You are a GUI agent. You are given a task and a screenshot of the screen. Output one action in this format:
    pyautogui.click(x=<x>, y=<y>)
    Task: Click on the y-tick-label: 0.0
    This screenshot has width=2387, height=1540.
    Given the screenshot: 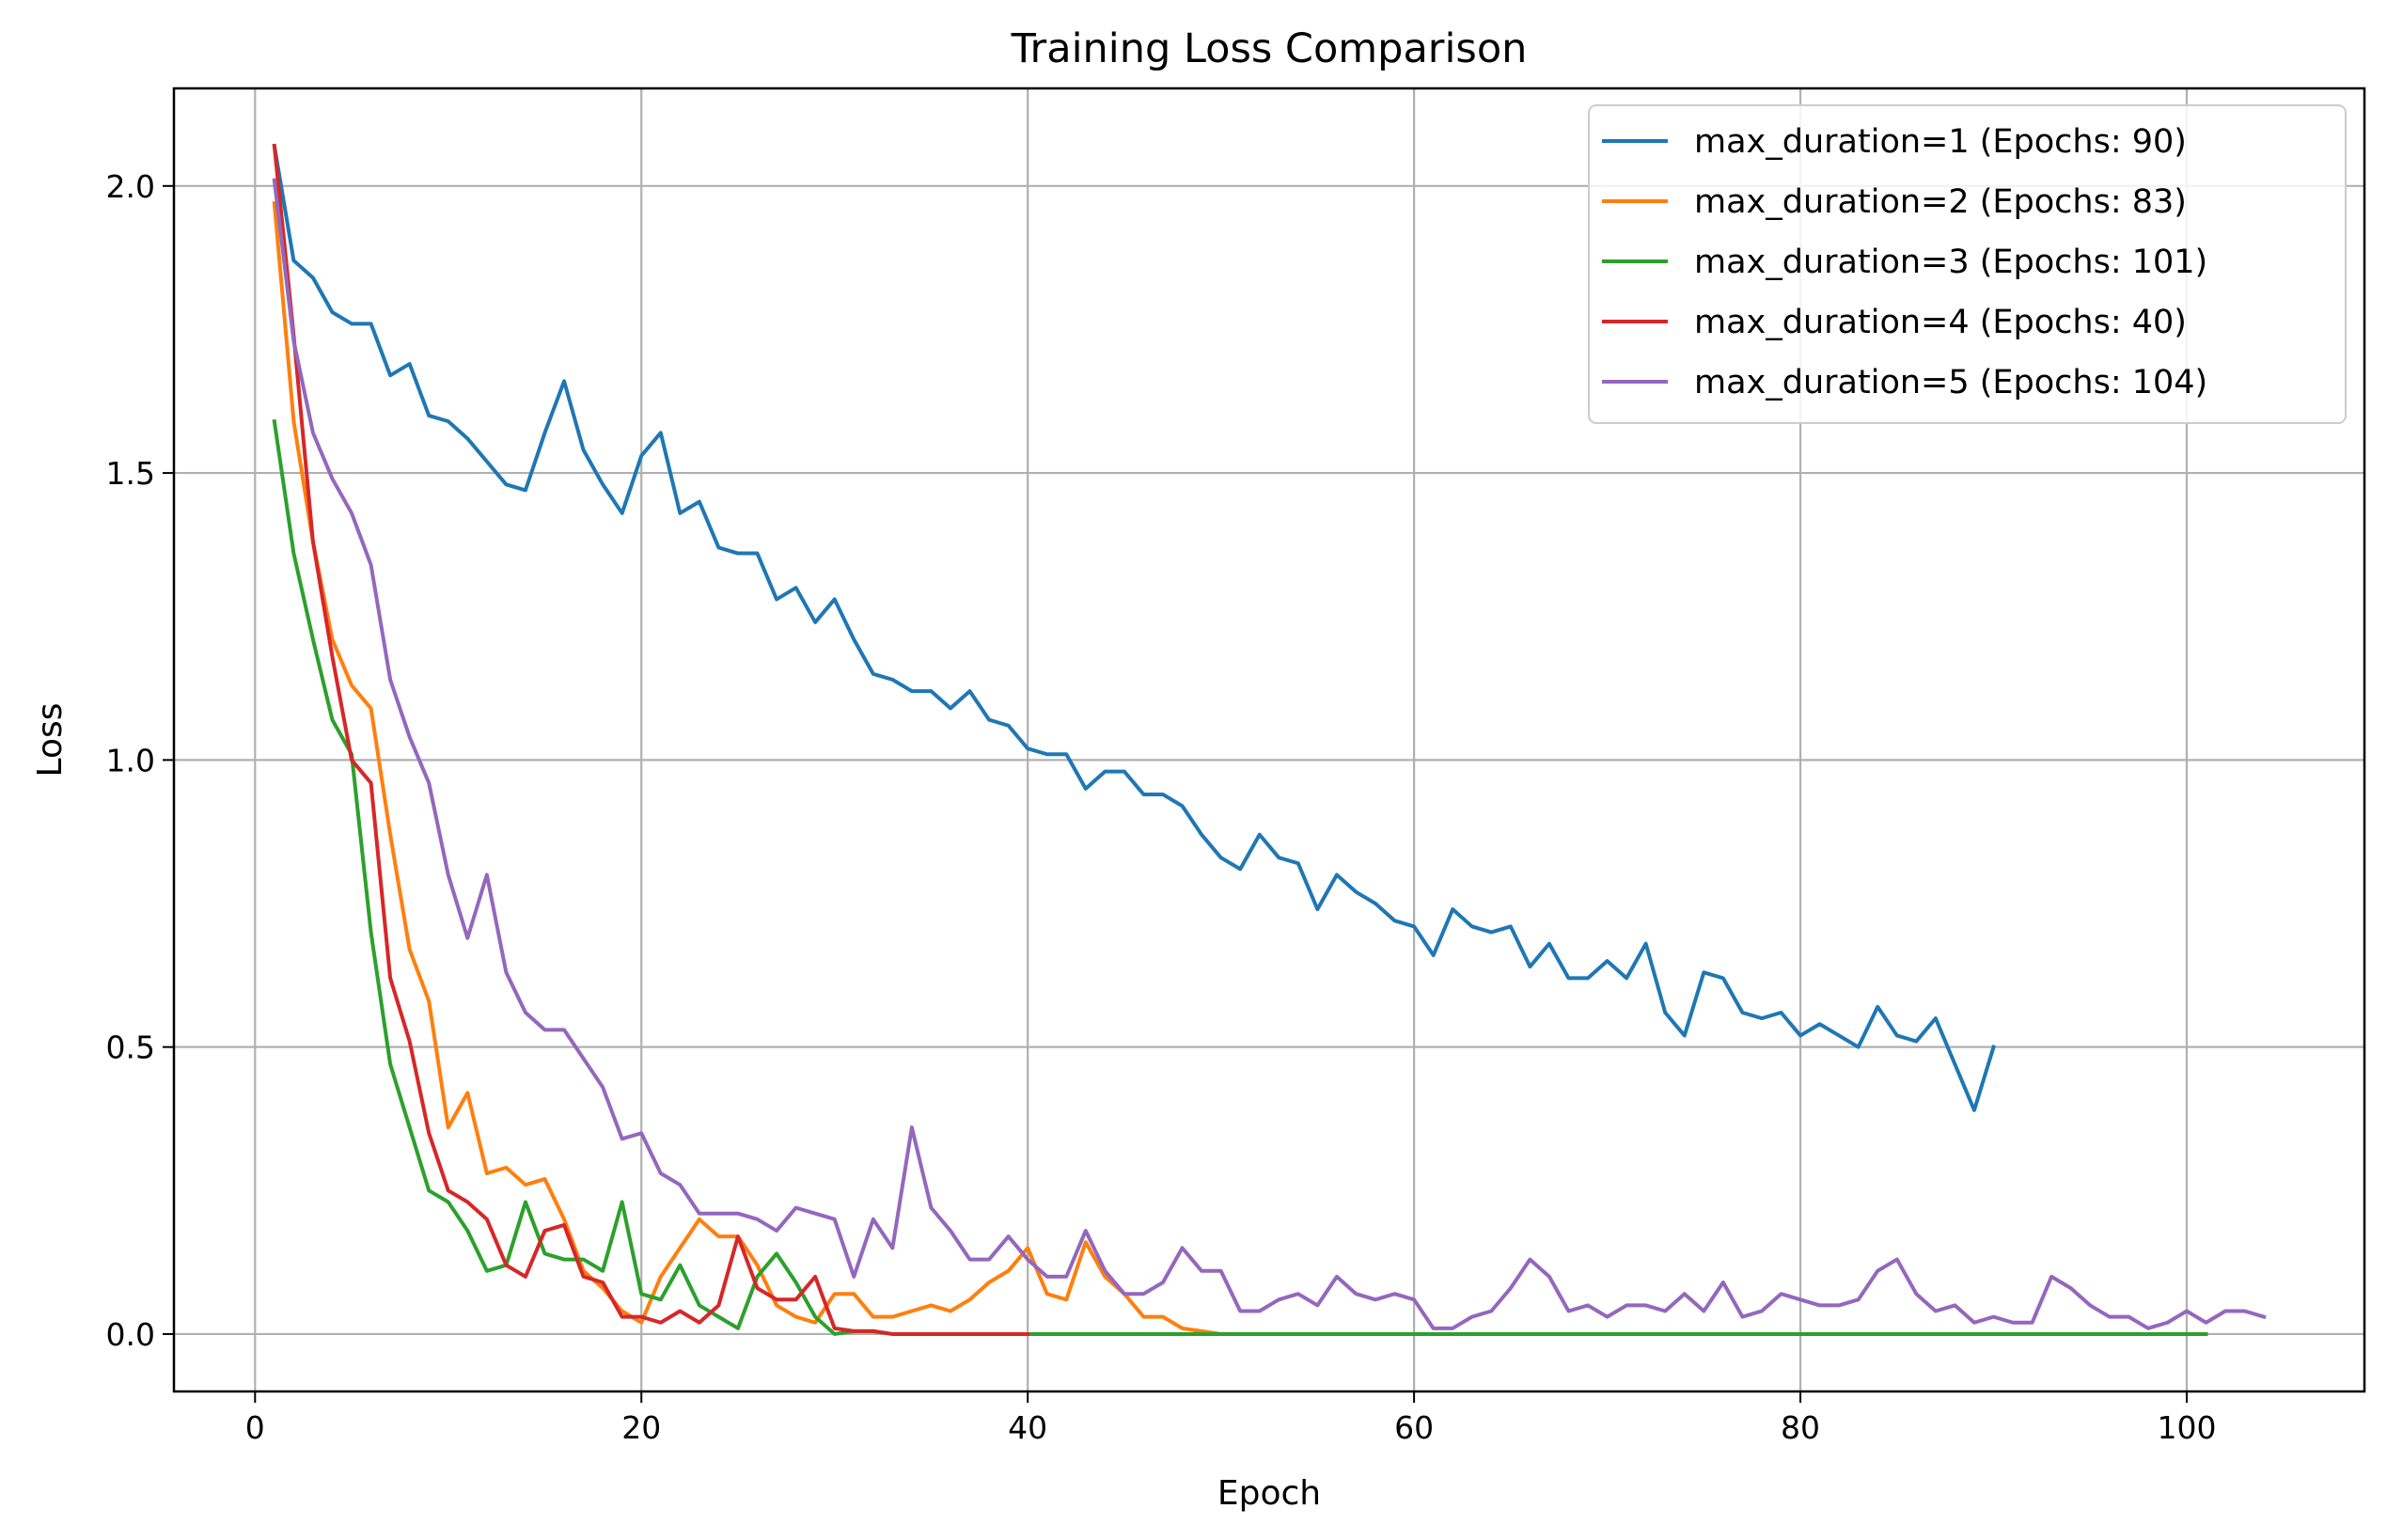 What is the action you would take?
    pyautogui.click(x=130, y=1334)
    